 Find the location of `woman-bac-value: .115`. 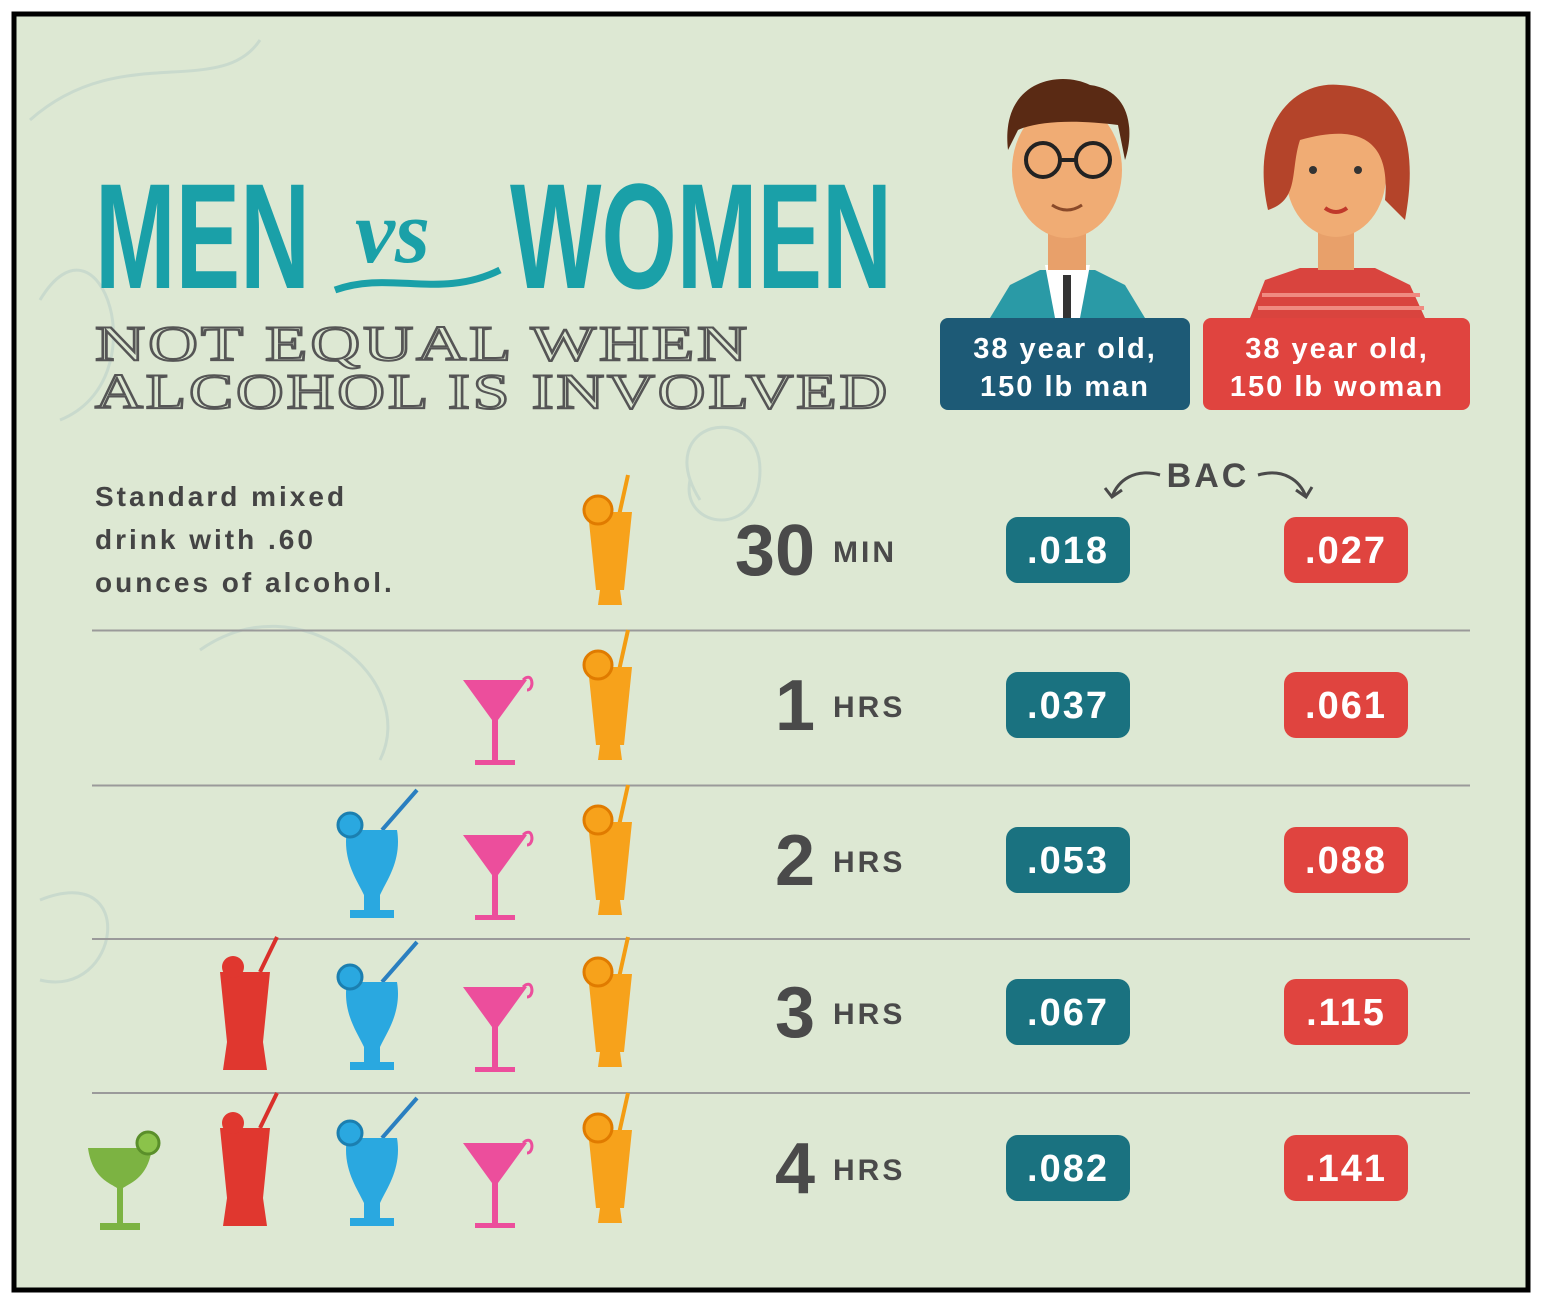

woman-bac-value: .115 is located at coordinates (1346, 1013).